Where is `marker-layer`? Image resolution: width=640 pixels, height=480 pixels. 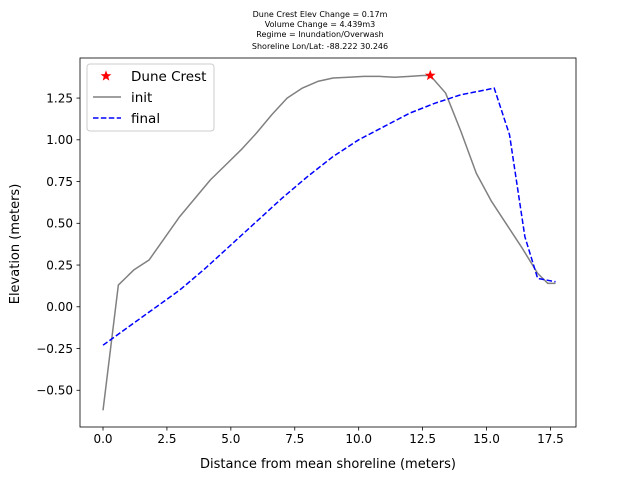
marker-layer is located at coordinates (430, 75).